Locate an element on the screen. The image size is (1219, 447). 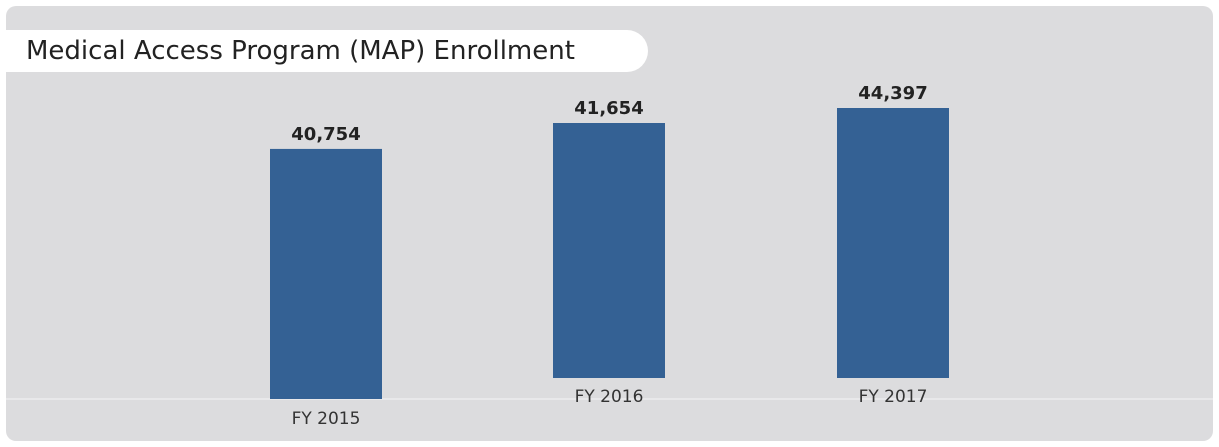
x-tick-label: FY 2015 is located at coordinates (326, 419).